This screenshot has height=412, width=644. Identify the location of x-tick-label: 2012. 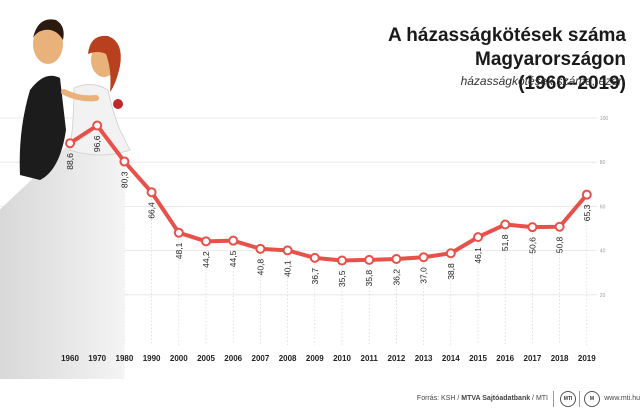
(397, 358).